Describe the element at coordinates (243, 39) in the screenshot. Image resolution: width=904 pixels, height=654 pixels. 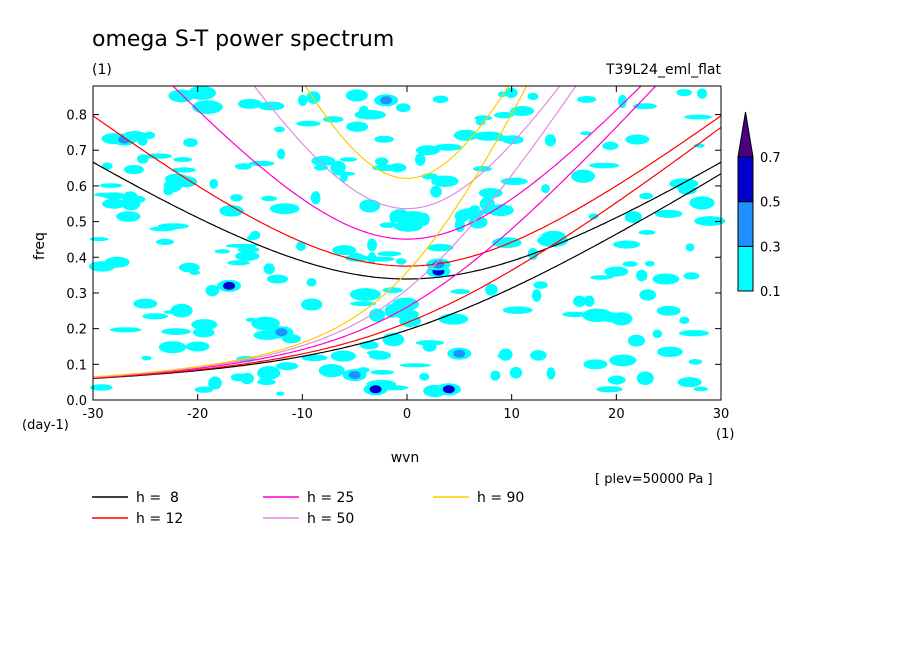
I see `chart-title: omega S-T power spectrum` at that location.